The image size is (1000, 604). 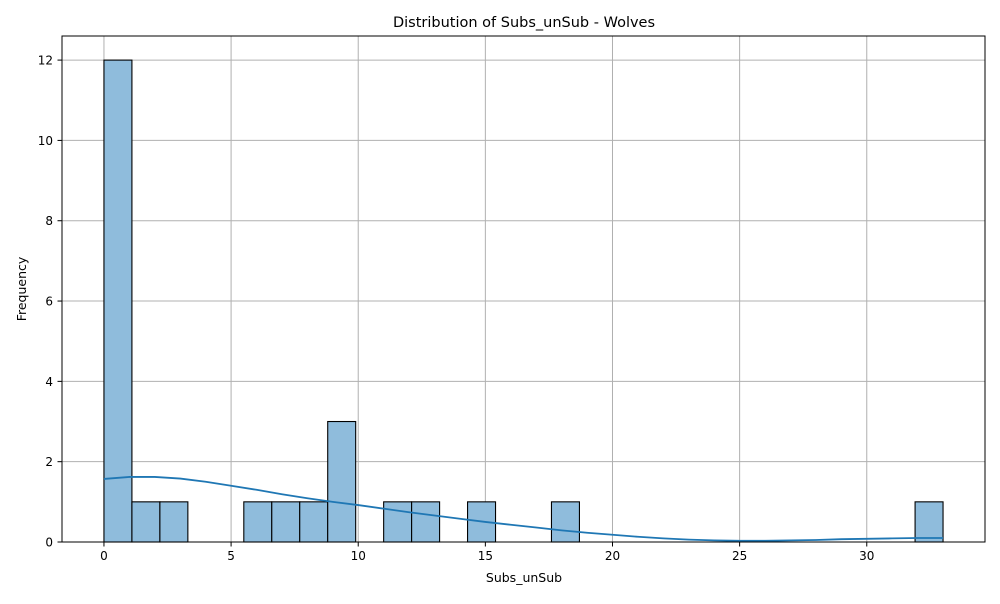 I want to click on x-axis-label: Subs_unSub, so click(x=524, y=577).